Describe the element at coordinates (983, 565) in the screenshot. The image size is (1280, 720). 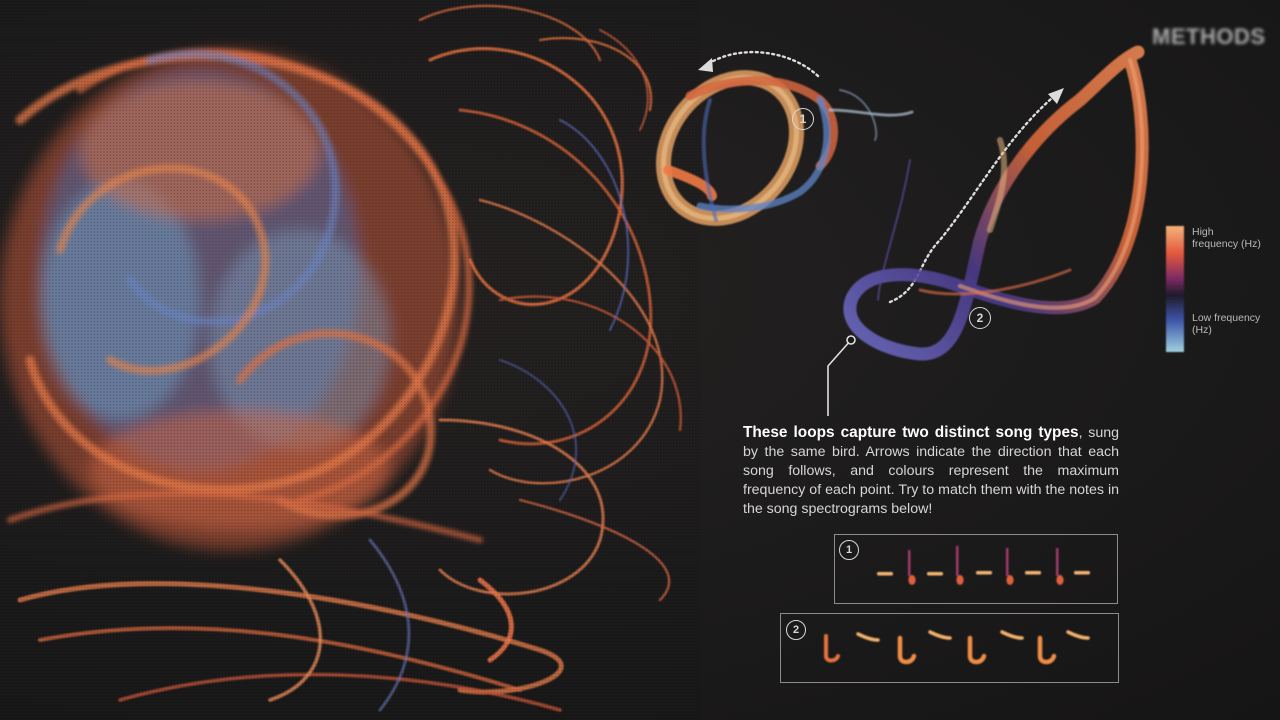
I see `spectrogram-1-marks` at that location.